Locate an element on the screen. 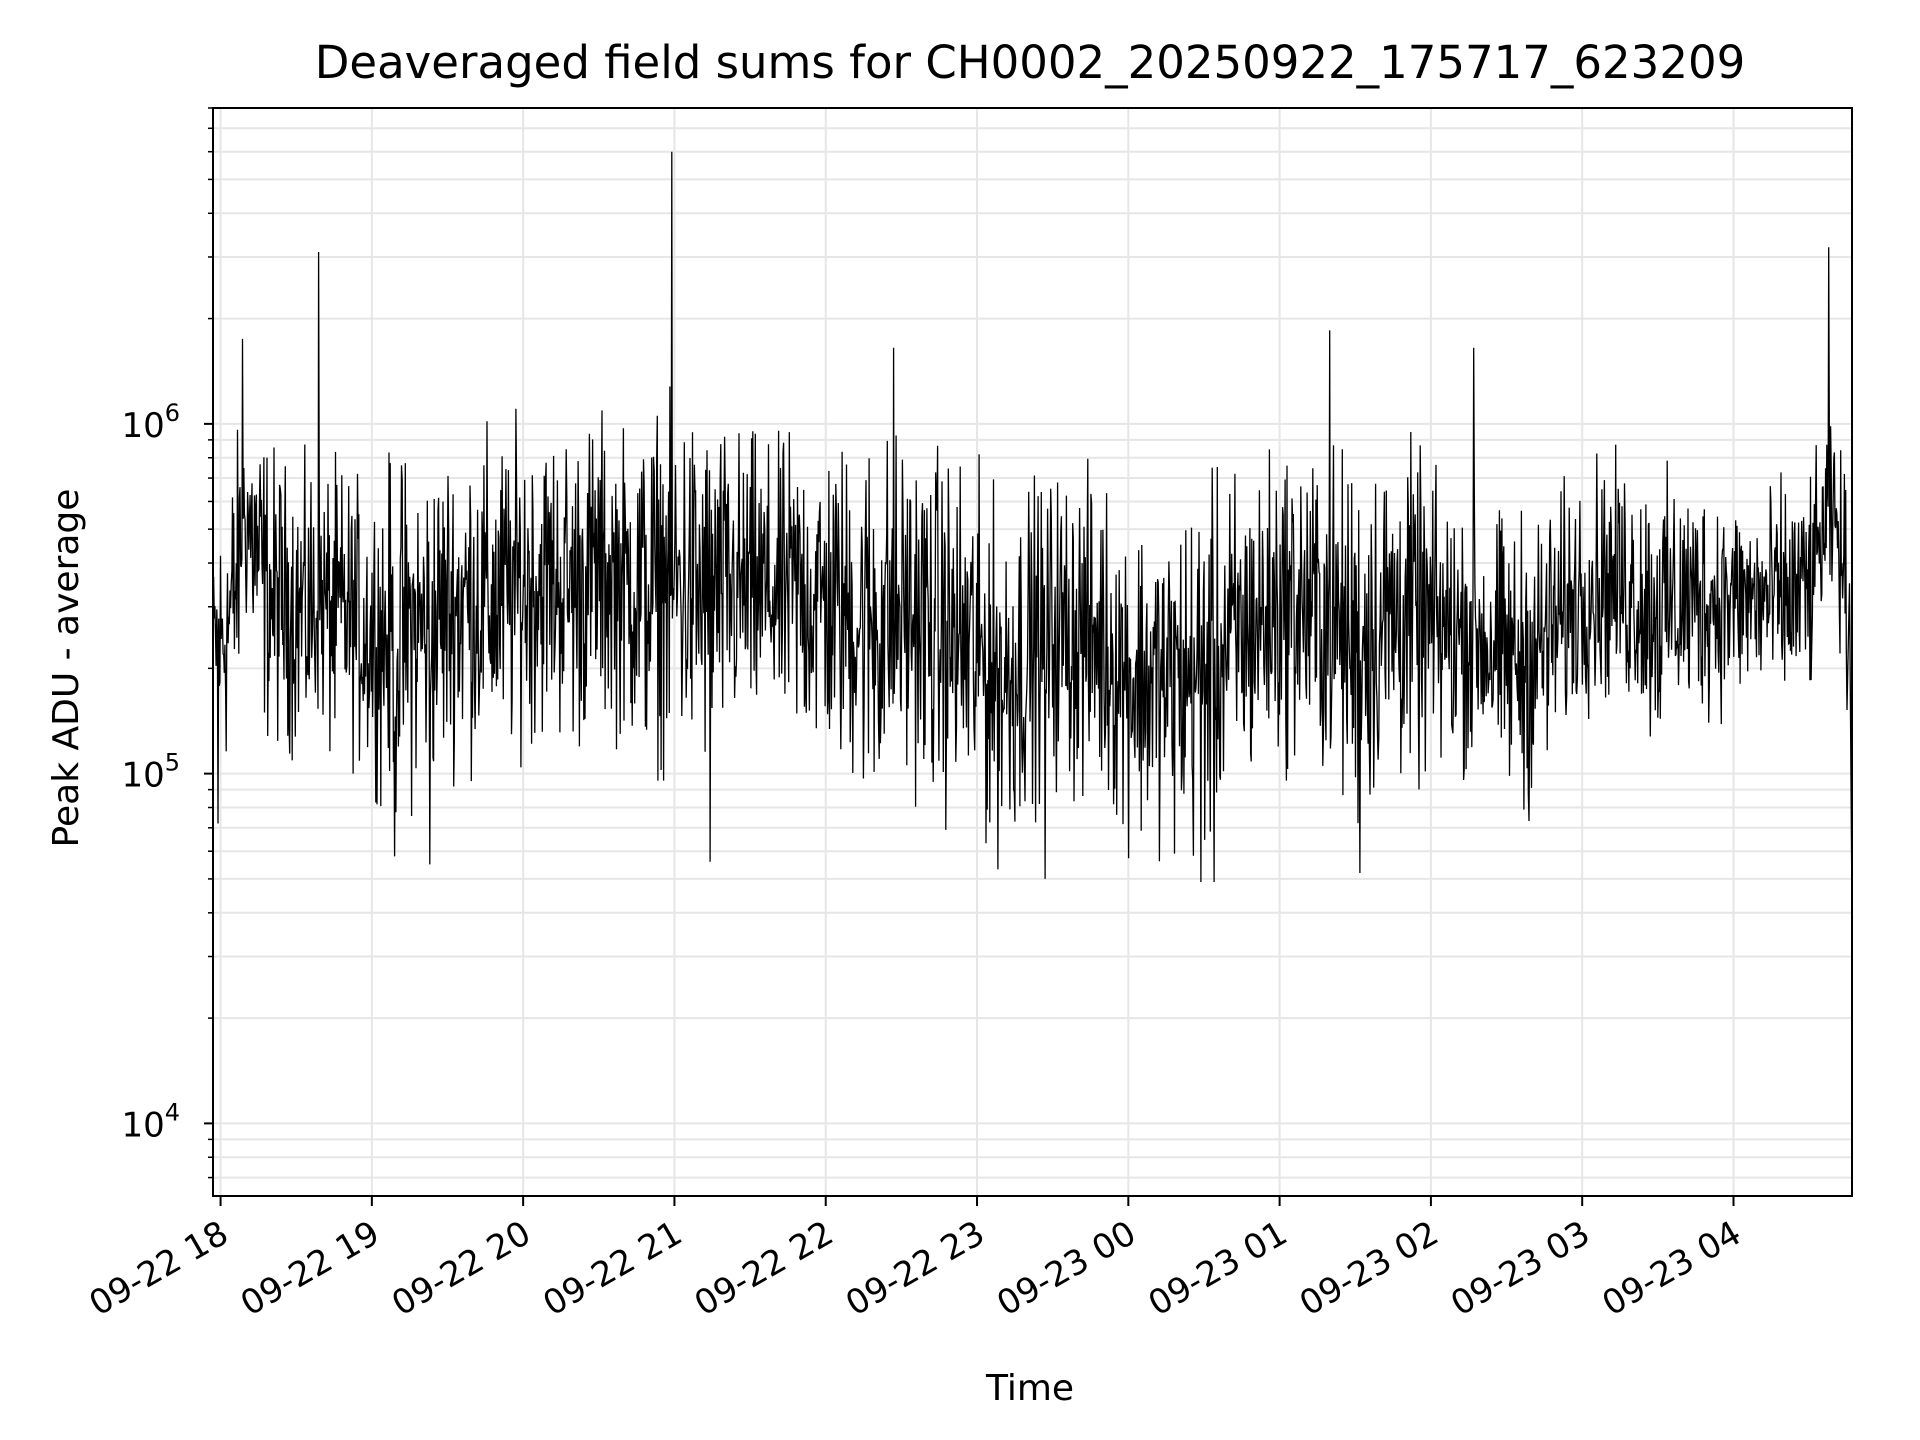 The image size is (1920, 1440). y-tick-exponent: 4 is located at coordinates (172, 1112).